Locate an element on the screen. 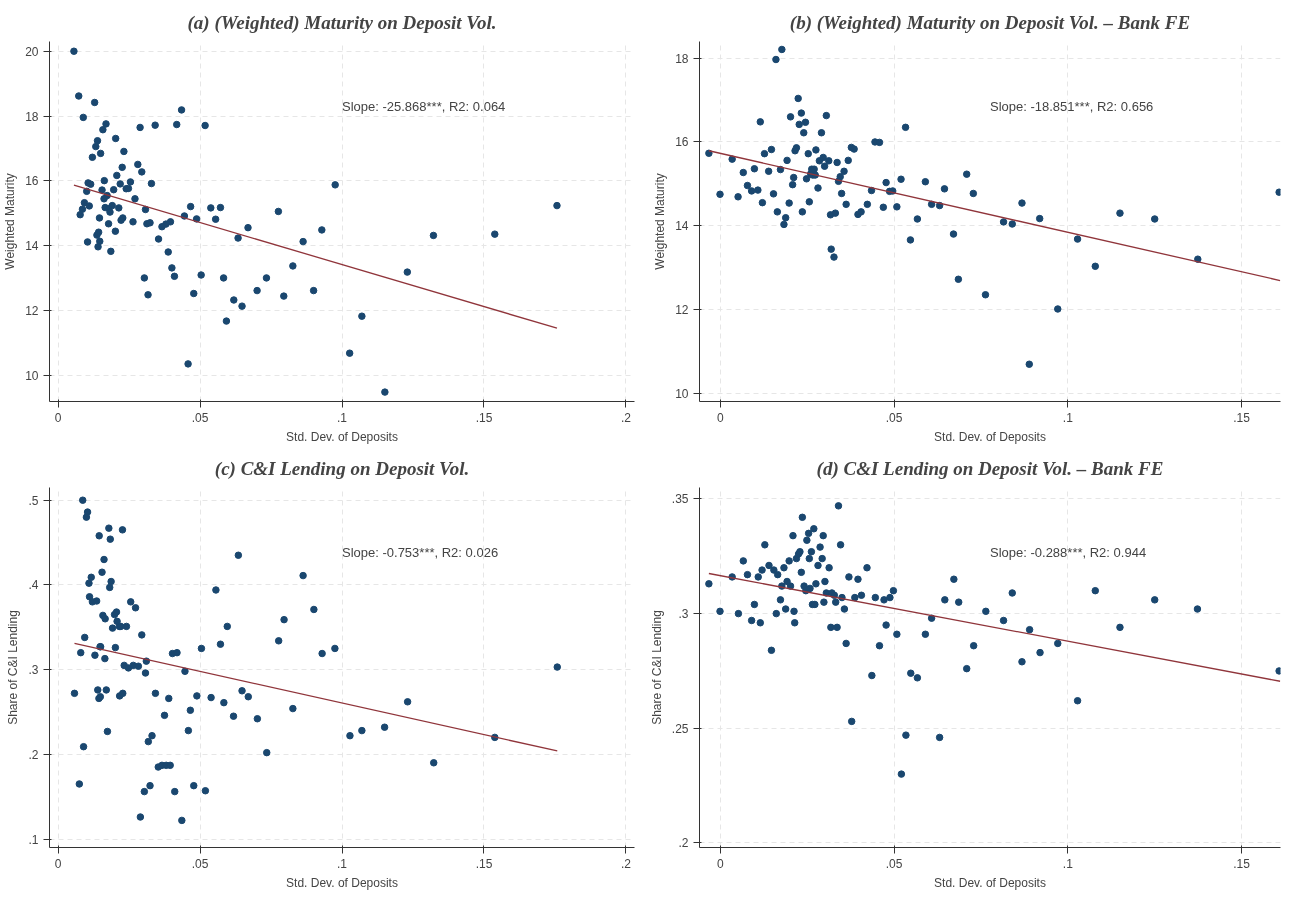  chart-title: (c) C&I Lending on Deposit Vol. is located at coordinates (342, 468).